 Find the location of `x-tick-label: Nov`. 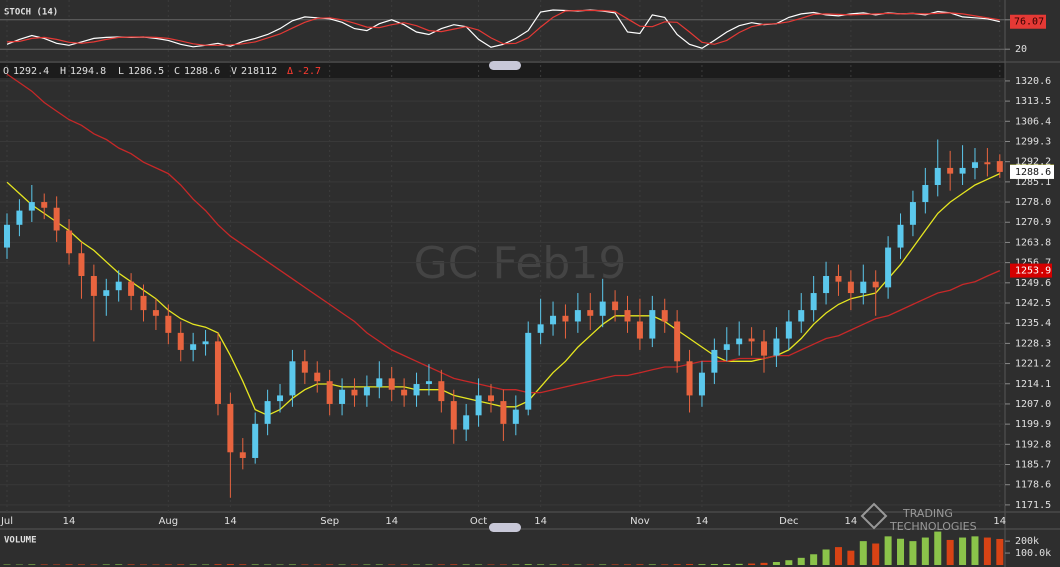

x-tick-label: Nov is located at coordinates (640, 521).